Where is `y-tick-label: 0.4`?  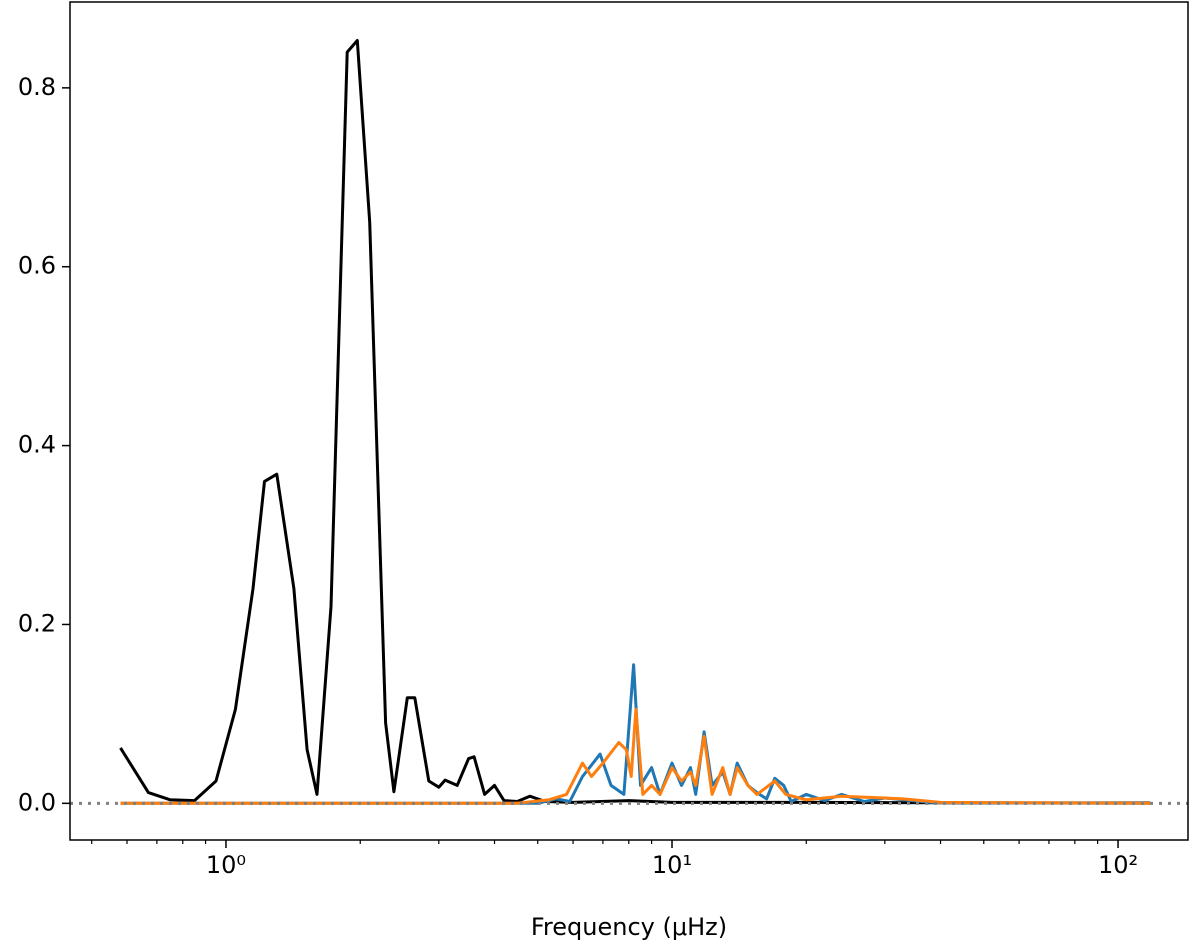 y-tick-label: 0.4 is located at coordinates (37, 445).